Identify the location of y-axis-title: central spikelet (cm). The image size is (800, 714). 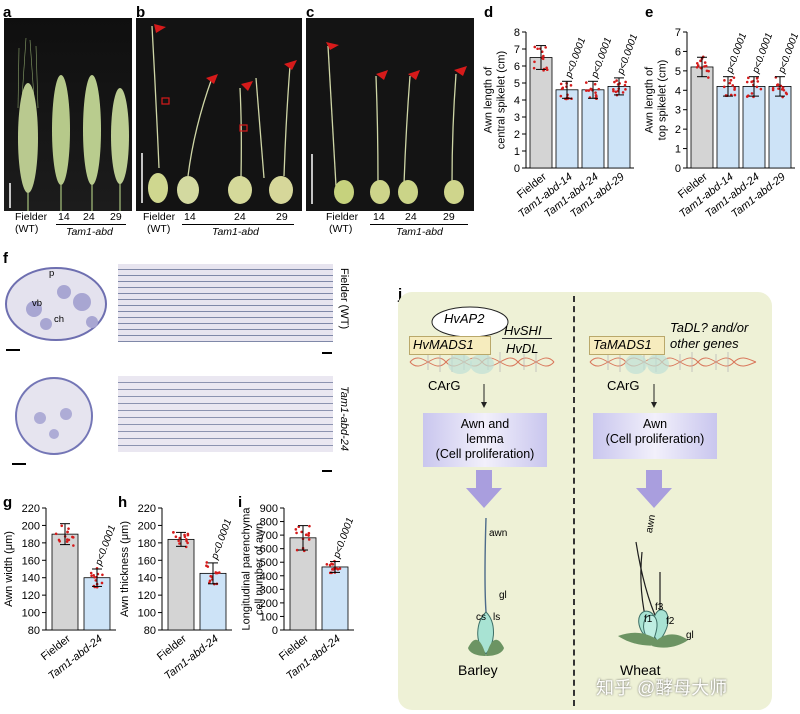
(502, 100).